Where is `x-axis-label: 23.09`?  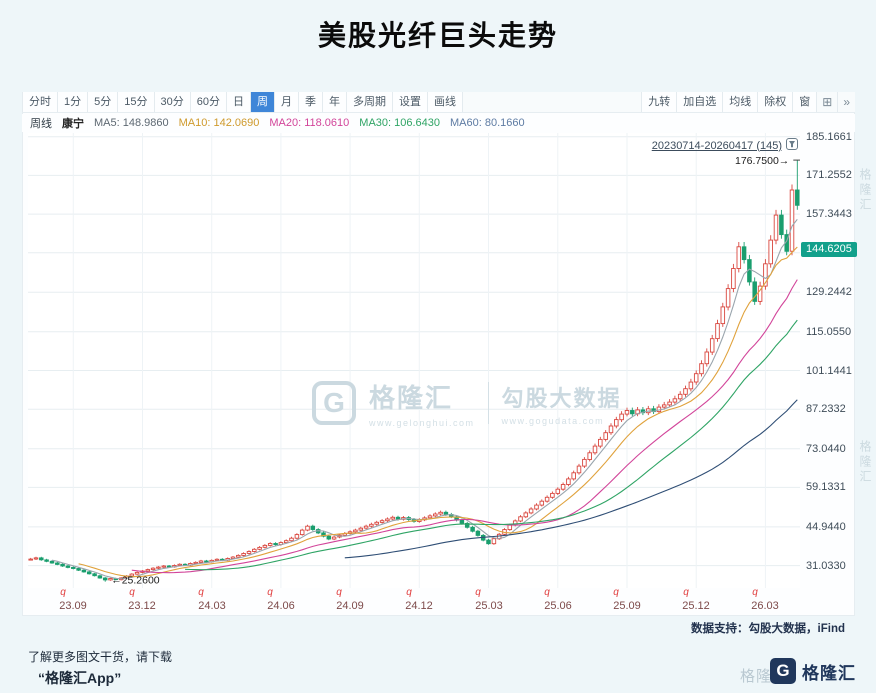
x-axis-label: 23.09 is located at coordinates (73, 606).